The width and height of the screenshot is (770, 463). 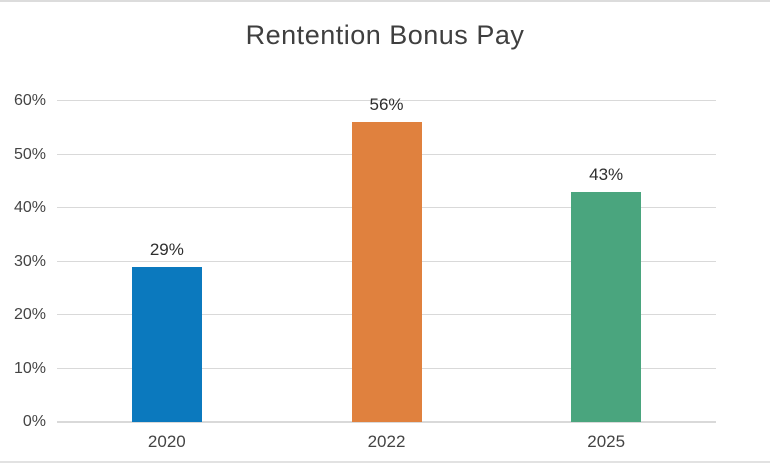 What do you see at coordinates (166, 344) in the screenshot?
I see `bar-2020` at bounding box center [166, 344].